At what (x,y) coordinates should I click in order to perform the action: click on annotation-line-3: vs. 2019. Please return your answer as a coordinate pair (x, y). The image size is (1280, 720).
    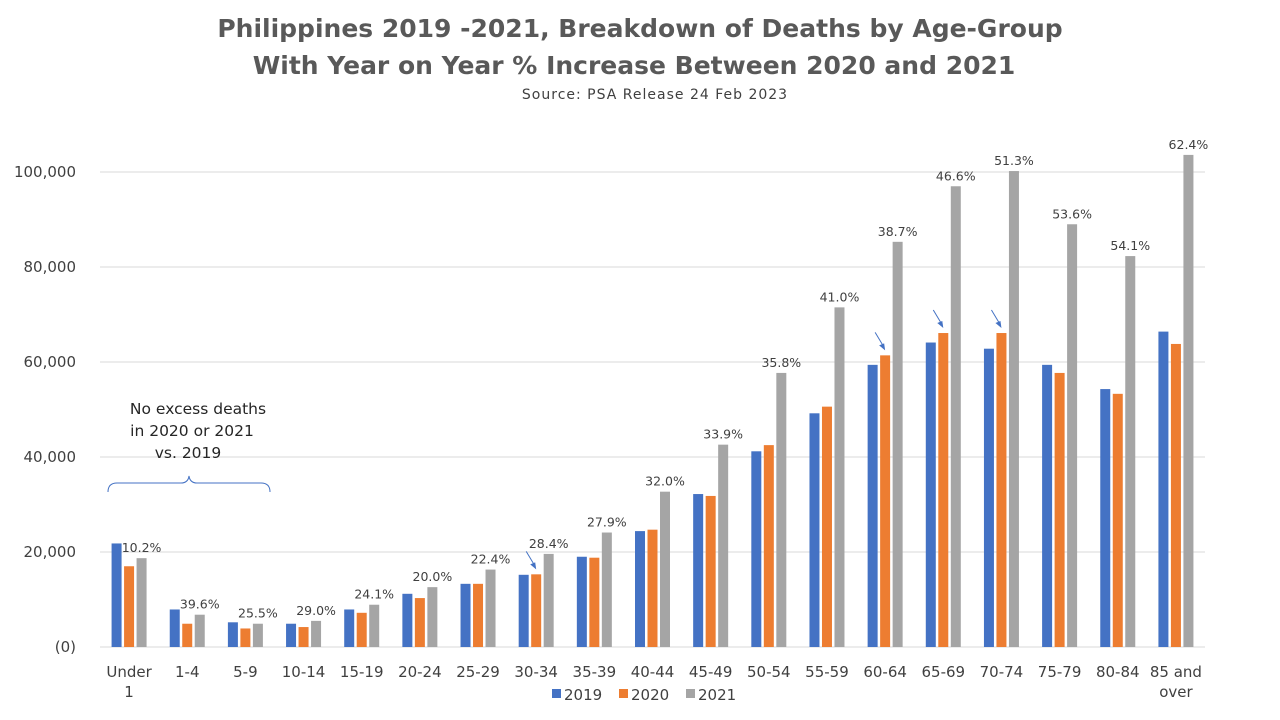
    Looking at the image, I should click on (188, 453).